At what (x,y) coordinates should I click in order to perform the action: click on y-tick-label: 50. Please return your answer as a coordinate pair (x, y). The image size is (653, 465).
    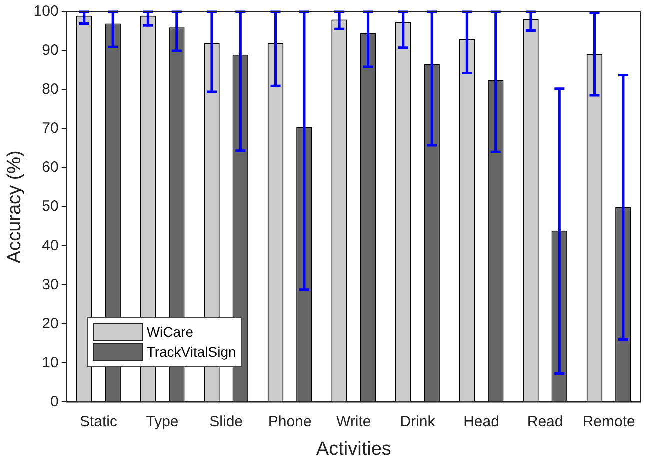
    Looking at the image, I should click on (50, 207).